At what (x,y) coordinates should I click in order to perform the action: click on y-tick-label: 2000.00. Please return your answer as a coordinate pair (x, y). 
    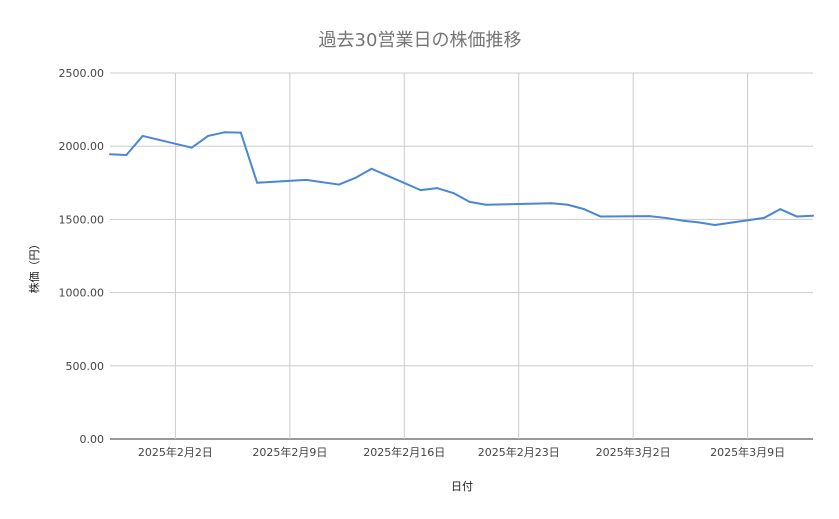
    Looking at the image, I should click on (82, 146).